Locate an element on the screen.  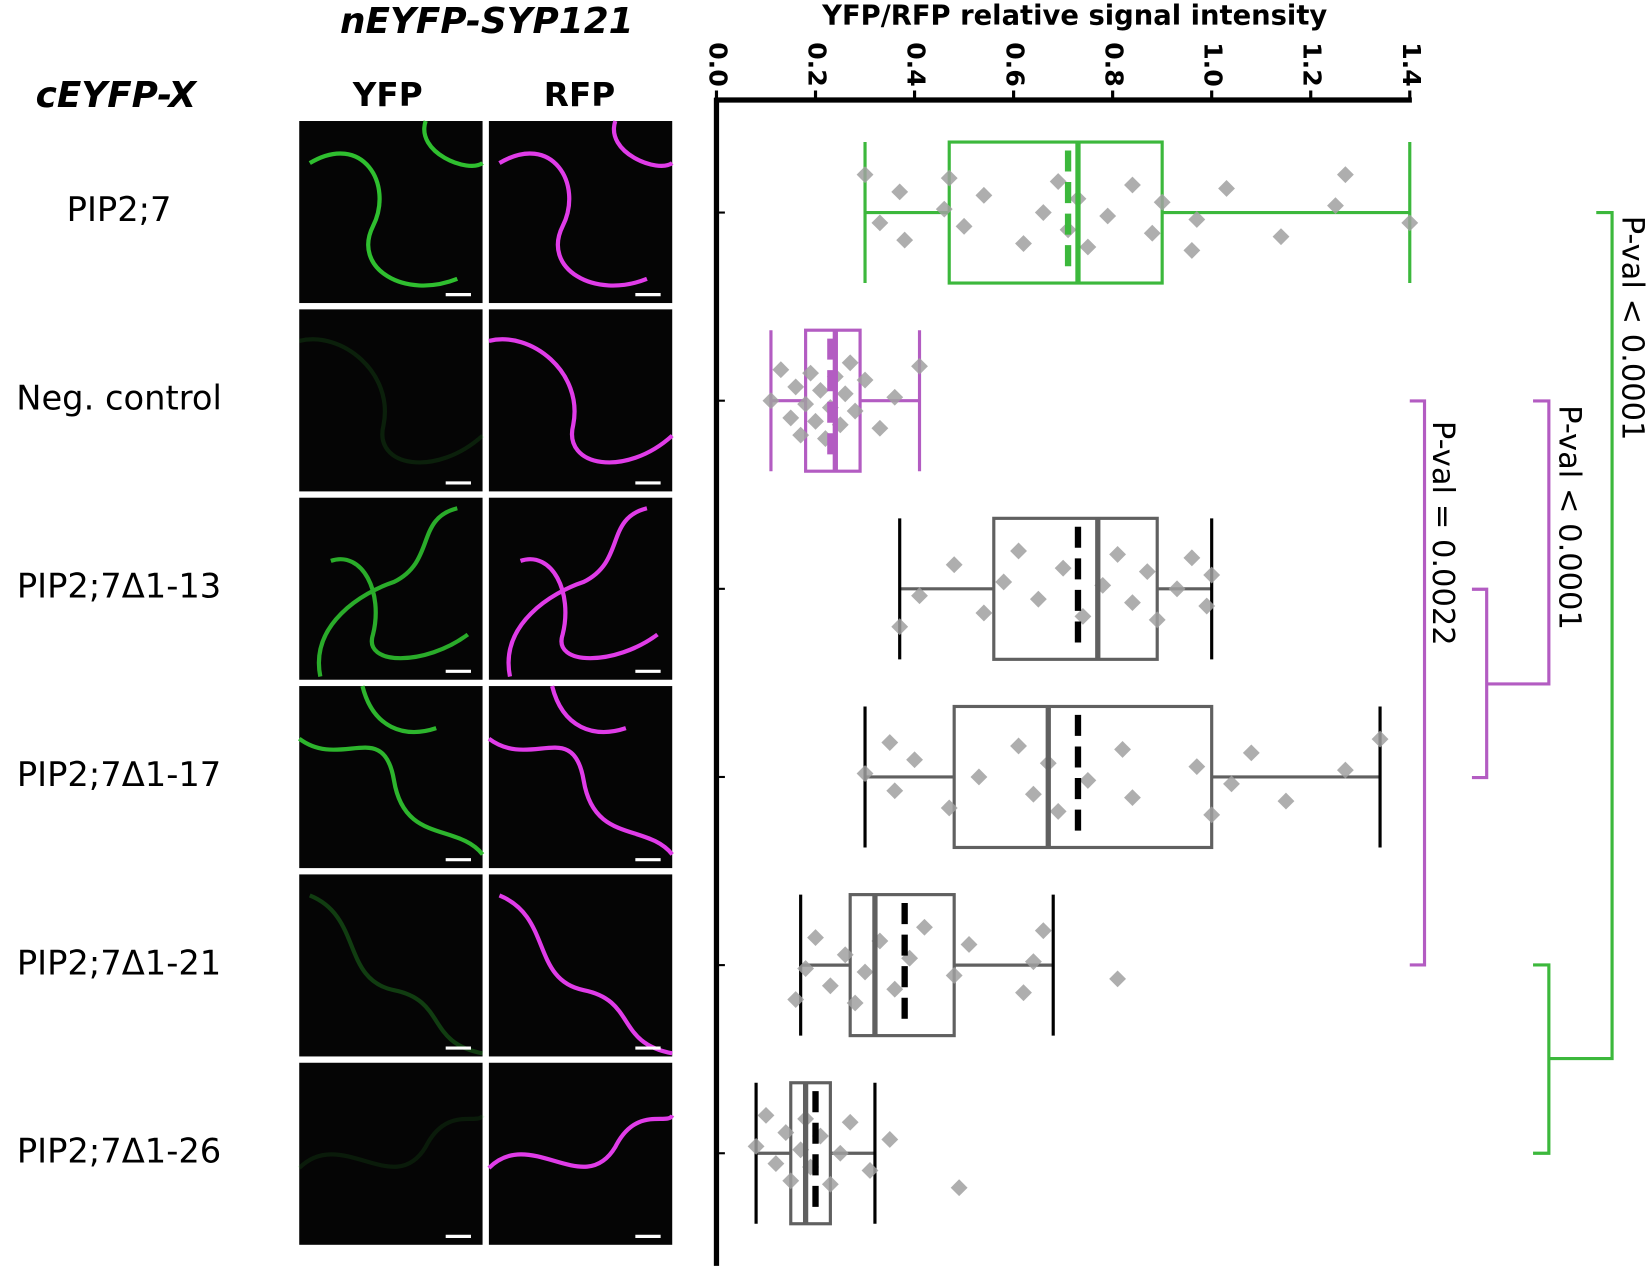
x-tick-label: 1.2 is located at coordinates (1312, 64).